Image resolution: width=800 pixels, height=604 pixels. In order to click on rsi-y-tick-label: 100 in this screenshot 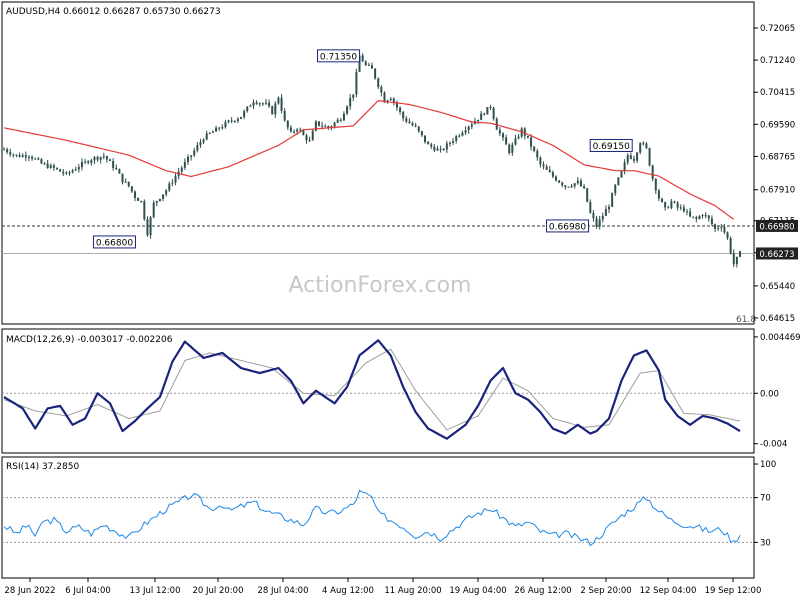, I will do `click(768, 465)`.